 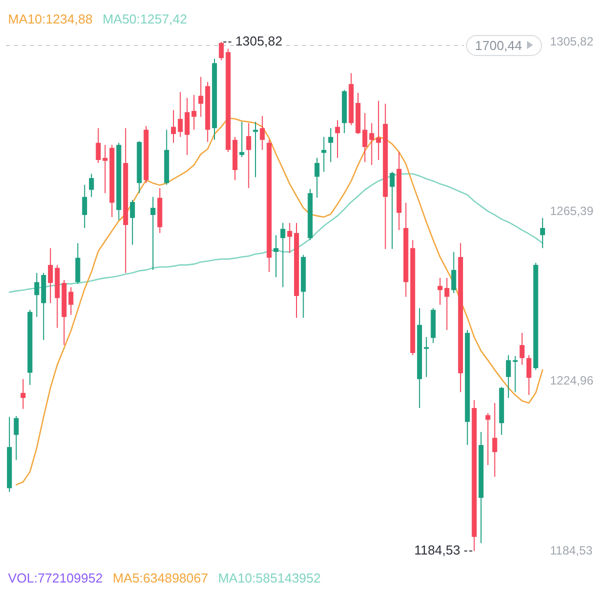 What do you see at coordinates (145, 19) in the screenshot?
I see `text: MA50:1257,42` at bounding box center [145, 19].